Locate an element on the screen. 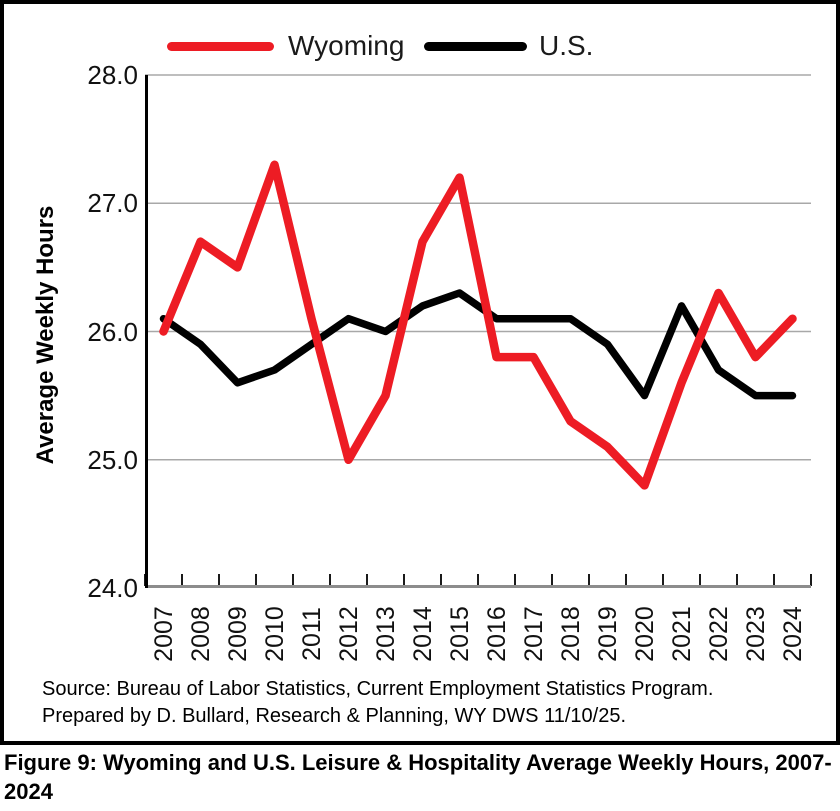 The width and height of the screenshot is (840, 811). x-tick-label-2017: 2017 is located at coordinates (533, 634).